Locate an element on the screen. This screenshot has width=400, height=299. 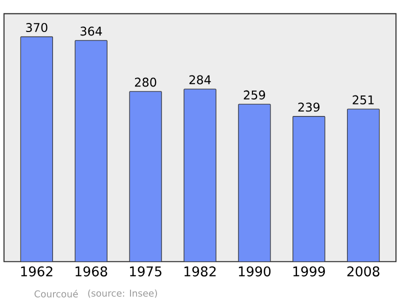
data-label: 364 is located at coordinates (91, 31).